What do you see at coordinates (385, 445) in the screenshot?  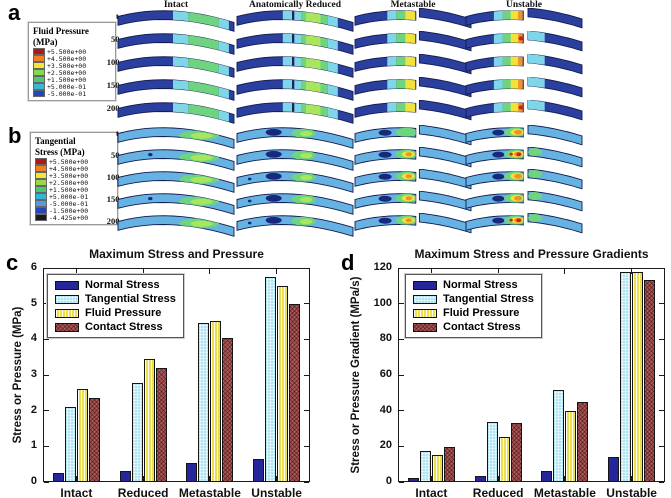 I see `y-tick-label: 20` at bounding box center [385, 445].